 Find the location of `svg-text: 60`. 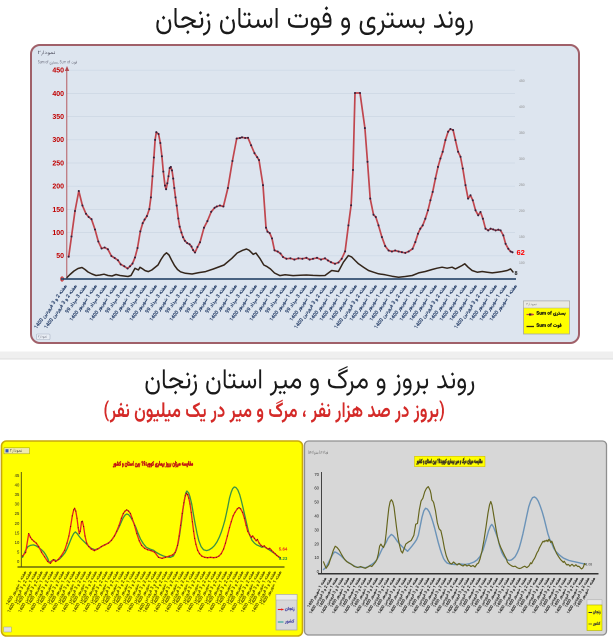

svg-text: 60 is located at coordinates (316, 488).